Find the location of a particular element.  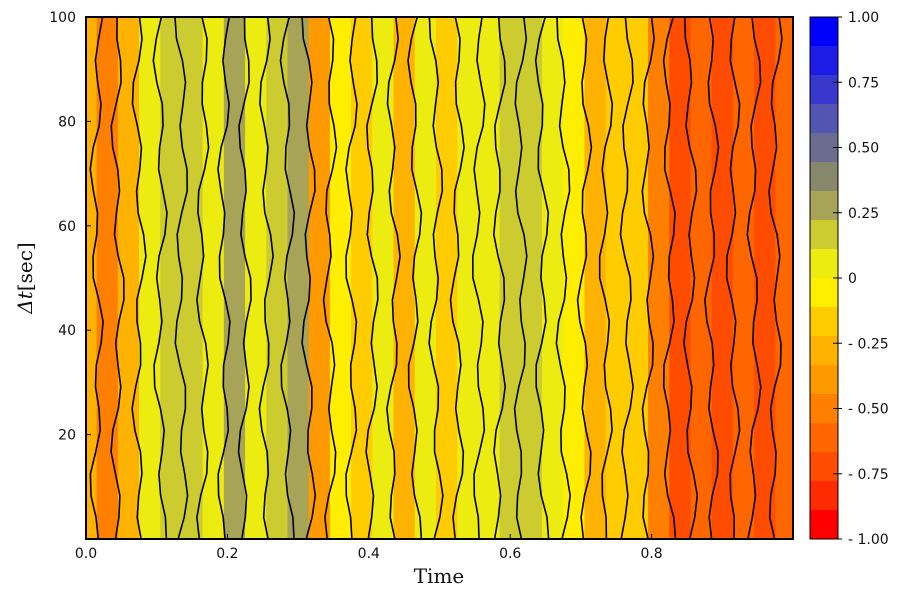

x-axis-label: Time is located at coordinates (439, 576).